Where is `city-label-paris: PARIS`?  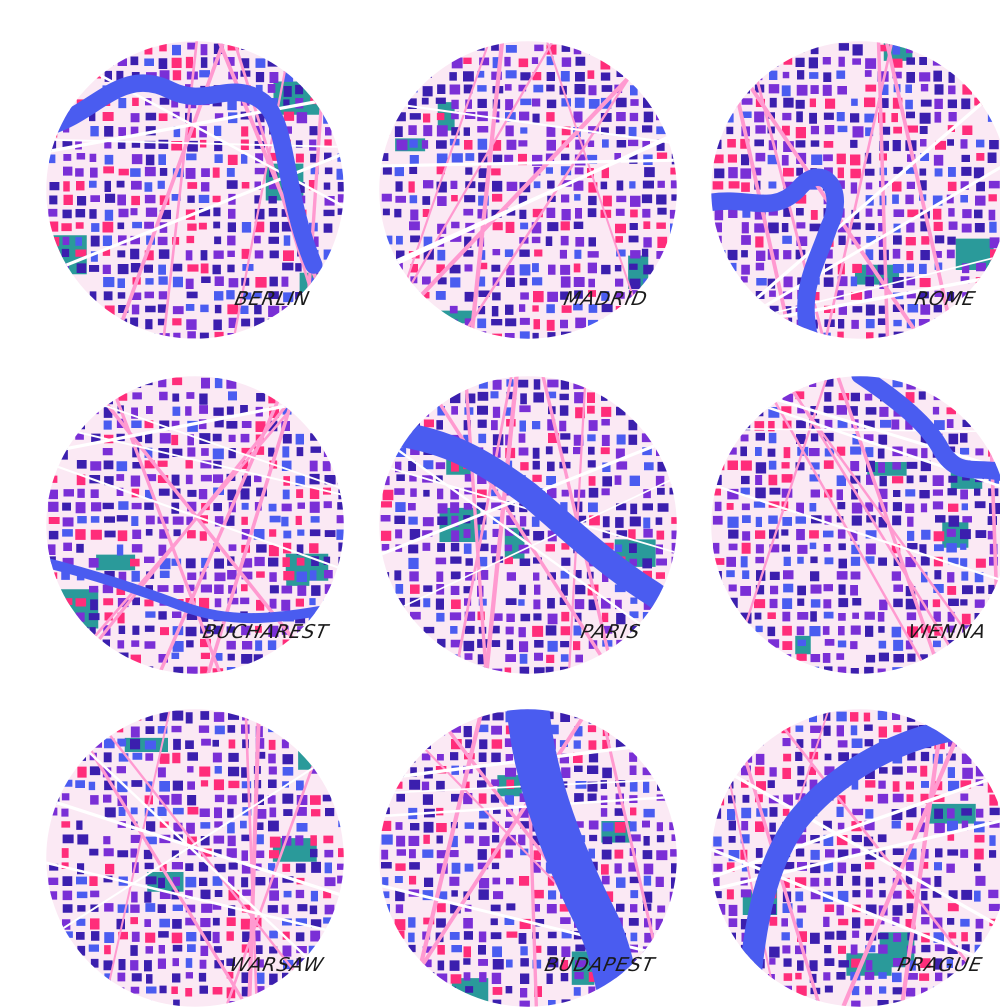
city-label-paris: PARIS is located at coordinates (611, 632).